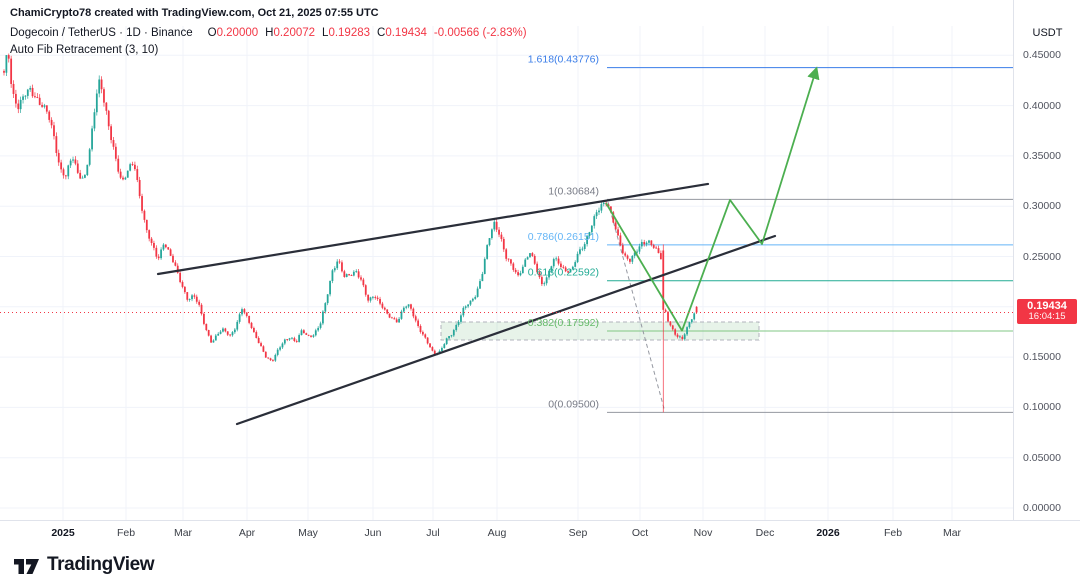 This screenshot has width=1080, height=585. What do you see at coordinates (1042, 457) in the screenshot?
I see `price-tick-label: 0.05000` at bounding box center [1042, 457].